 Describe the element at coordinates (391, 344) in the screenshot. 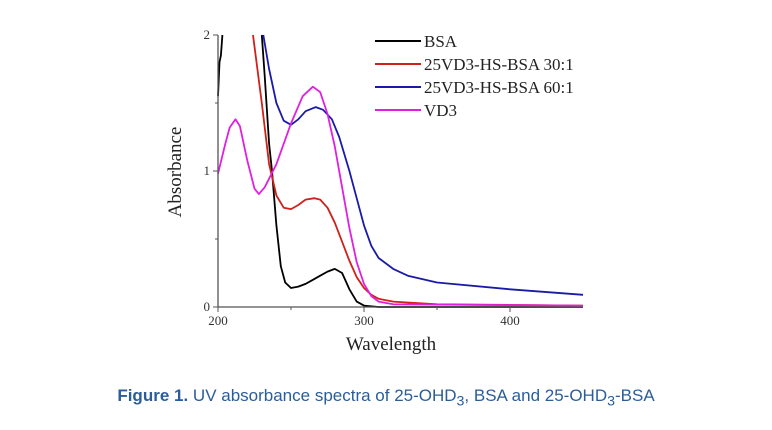

I see `x-axis-label: Wavelength` at that location.